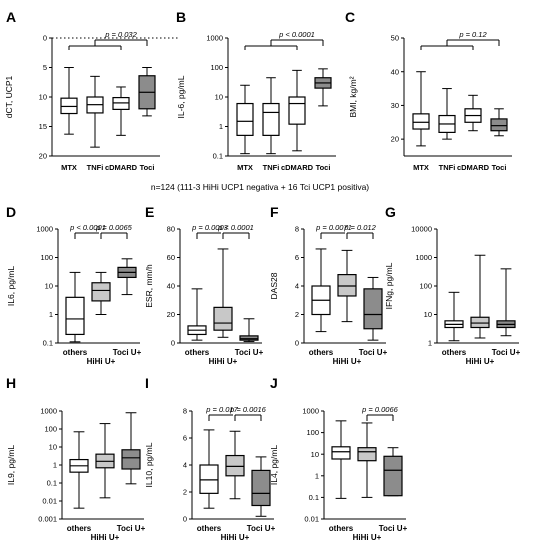 This screenshot has width=542, height=550. I want to click on category-label: Toci, so click(499, 167).